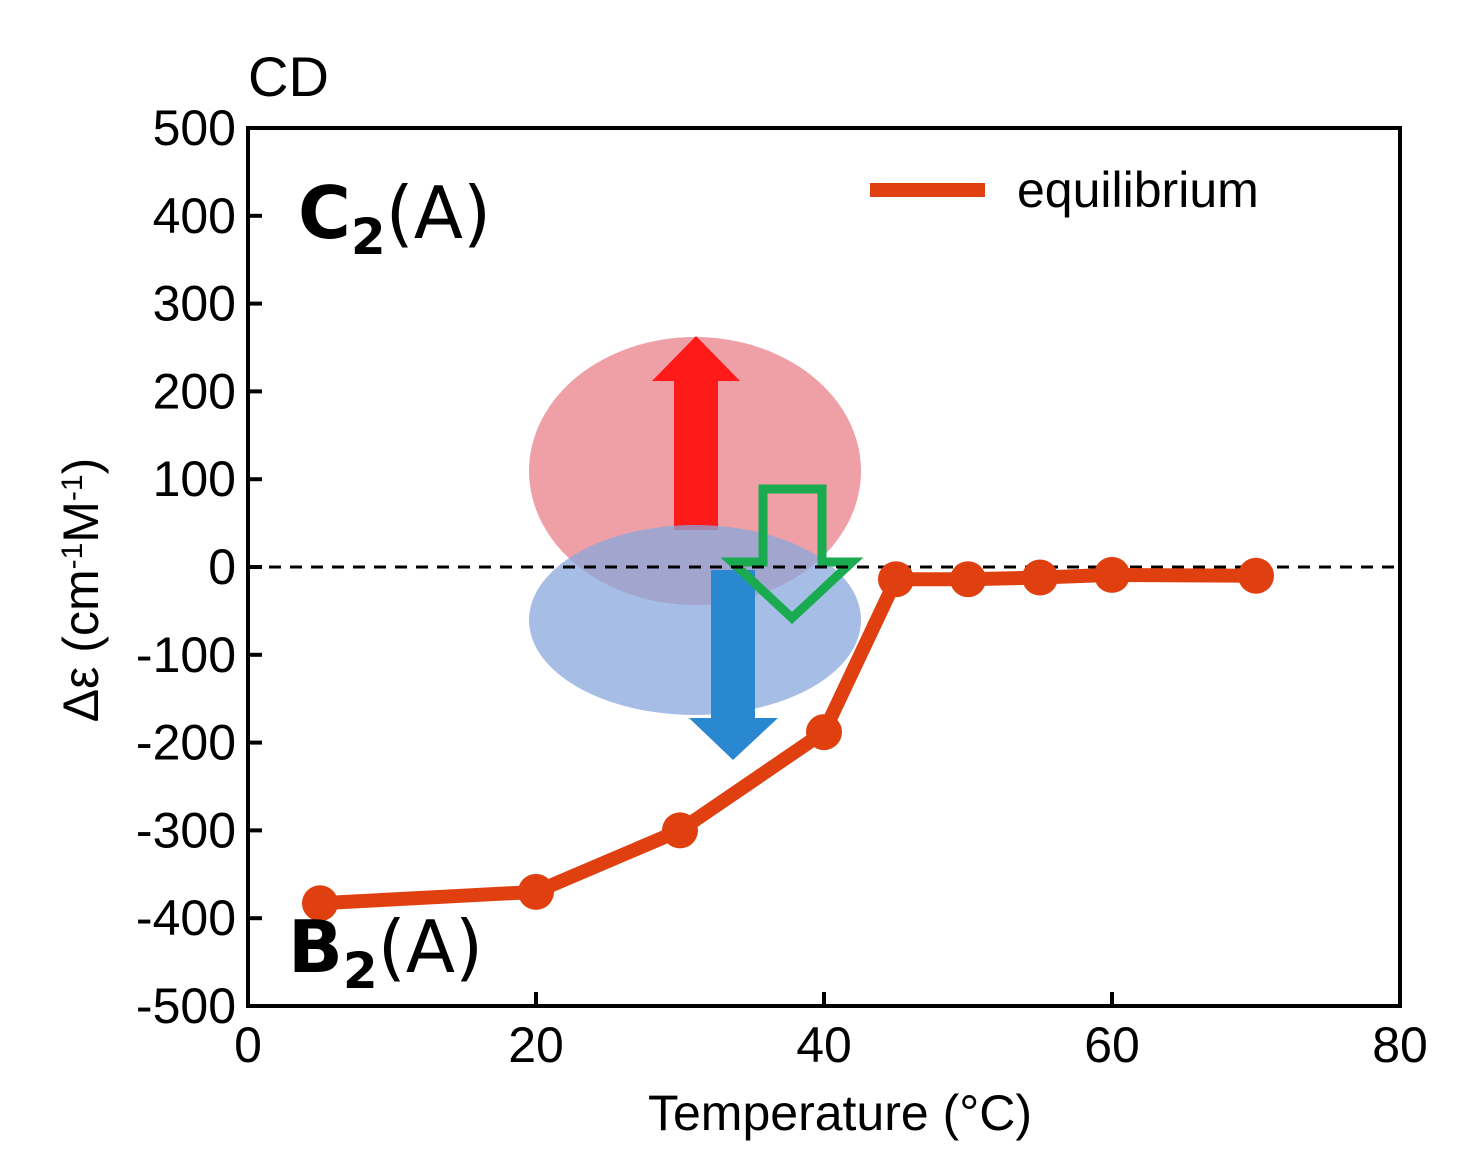 Image resolution: width=1466 pixels, height=1168 pixels. What do you see at coordinates (81, 522) in the screenshot?
I see `y-axis-title-mid: M` at bounding box center [81, 522].